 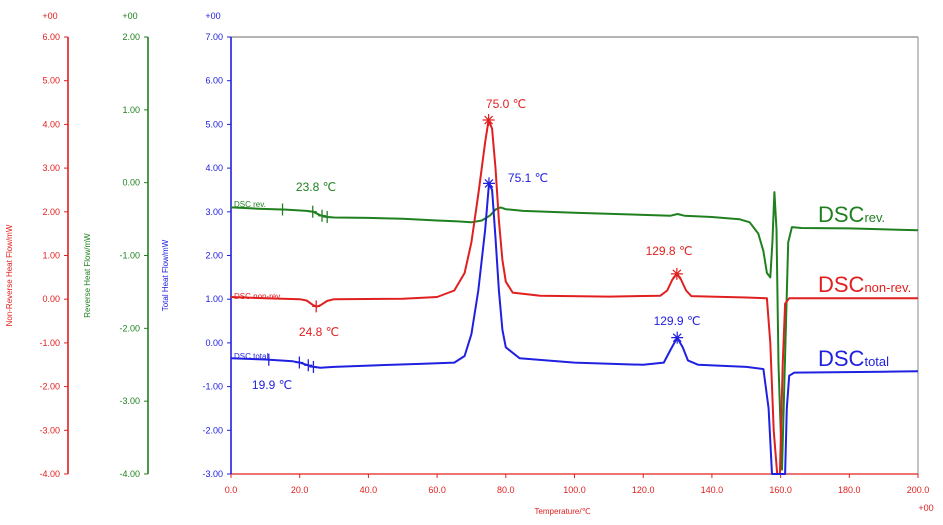 What do you see at coordinates (87, 275) in the screenshot?
I see `rev-axis-title: Reverse Heat Flow/mW` at bounding box center [87, 275].